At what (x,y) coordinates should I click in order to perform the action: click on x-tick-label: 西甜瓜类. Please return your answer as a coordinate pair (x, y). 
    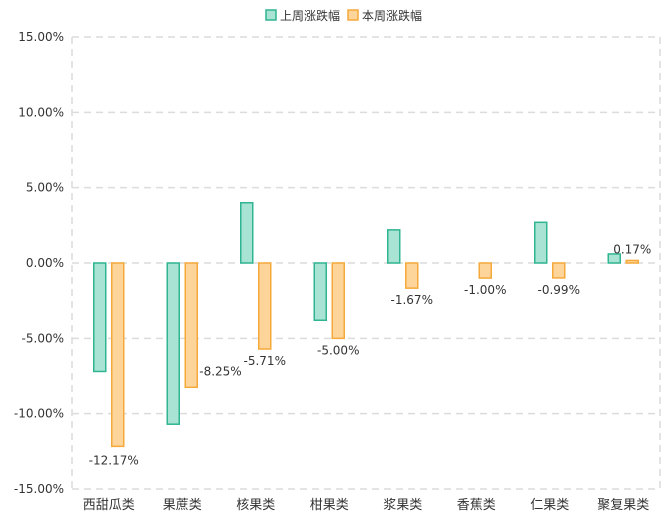
    Looking at the image, I should click on (109, 505).